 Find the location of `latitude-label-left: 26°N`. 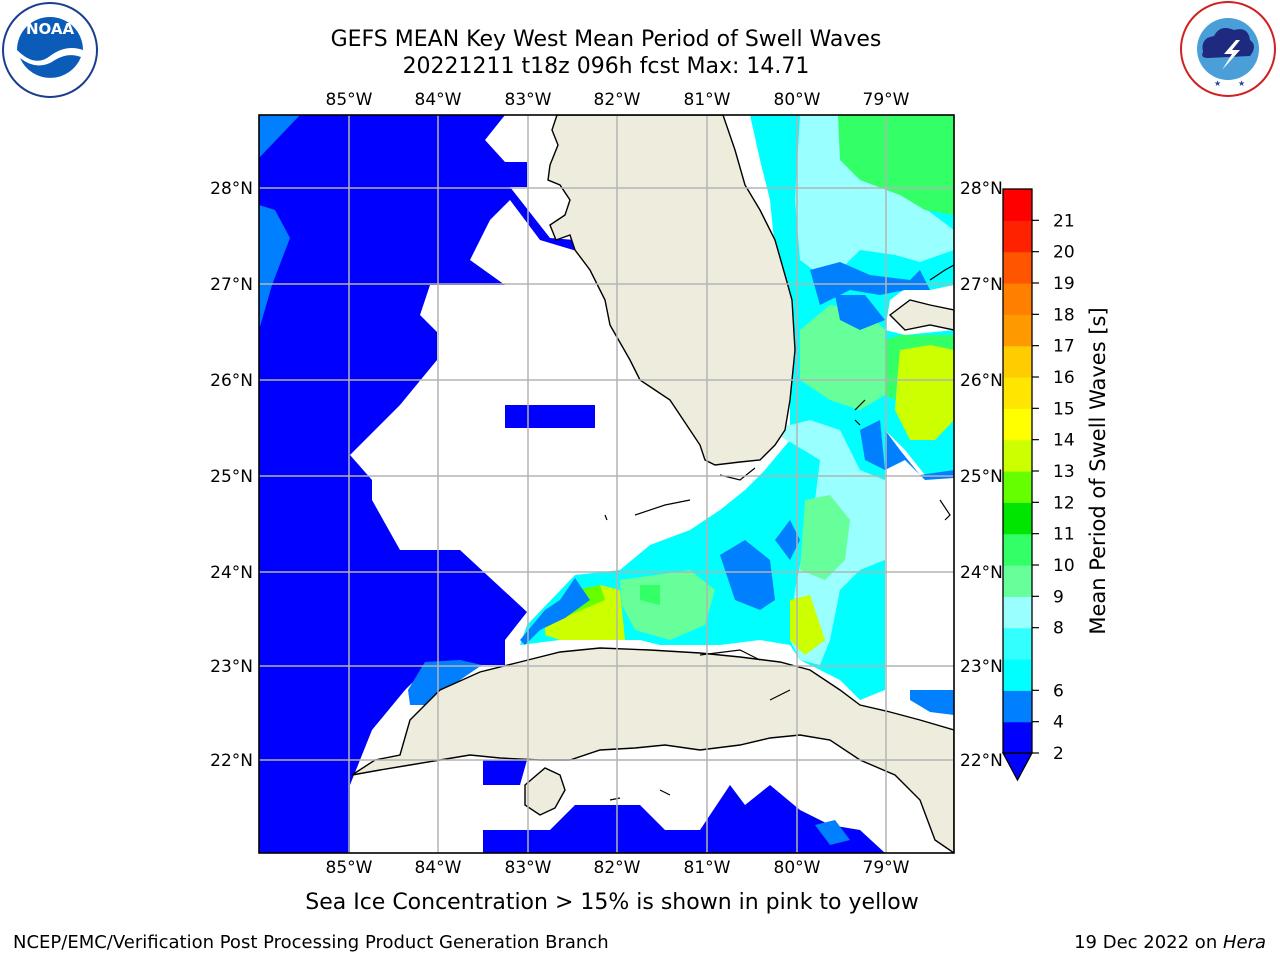

latitude-label-left: 26°N is located at coordinates (231, 381).